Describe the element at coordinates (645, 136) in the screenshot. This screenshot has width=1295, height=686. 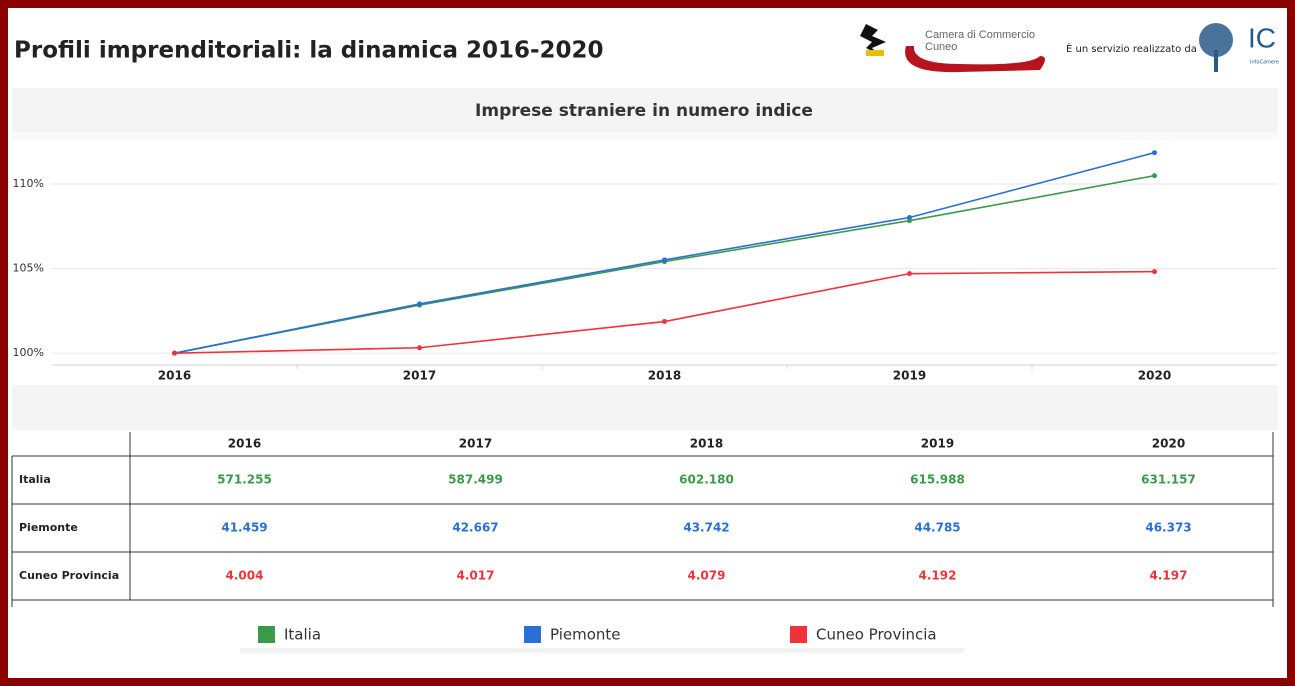
I see `chart-gap` at that location.